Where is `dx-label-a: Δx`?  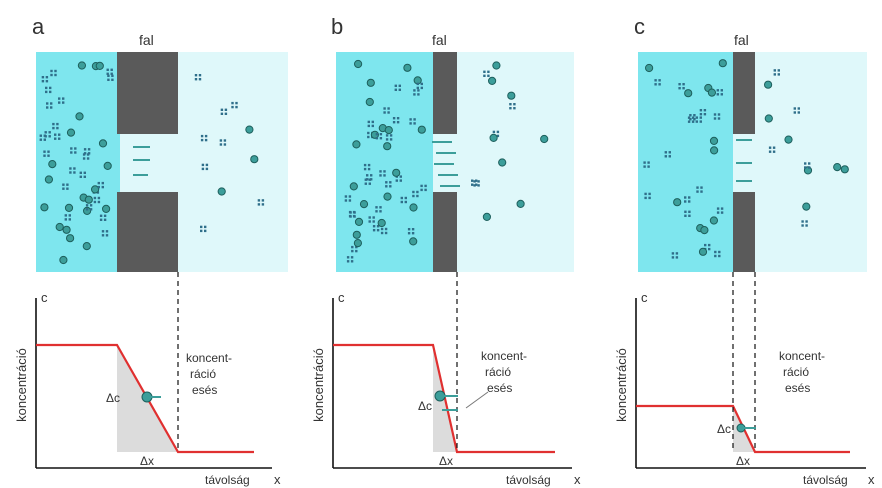 dx-label-a: Δx is located at coordinates (147, 461).